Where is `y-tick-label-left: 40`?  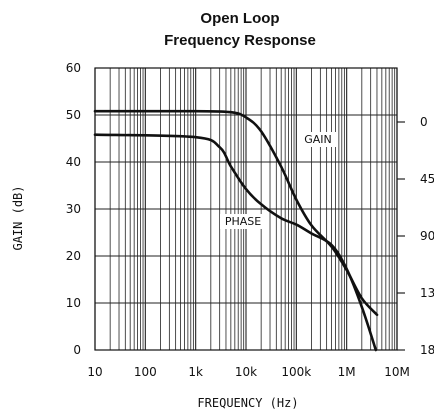 y-tick-label-left: 40 is located at coordinates (73, 162).